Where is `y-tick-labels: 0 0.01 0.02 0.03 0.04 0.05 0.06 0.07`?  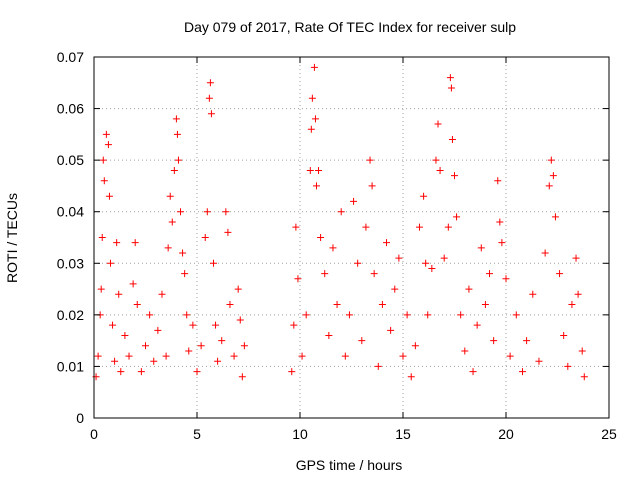
y-tick-labels: 0 0.01 0.02 0.03 0.04 0.05 0.06 0.07 is located at coordinates (70, 237).